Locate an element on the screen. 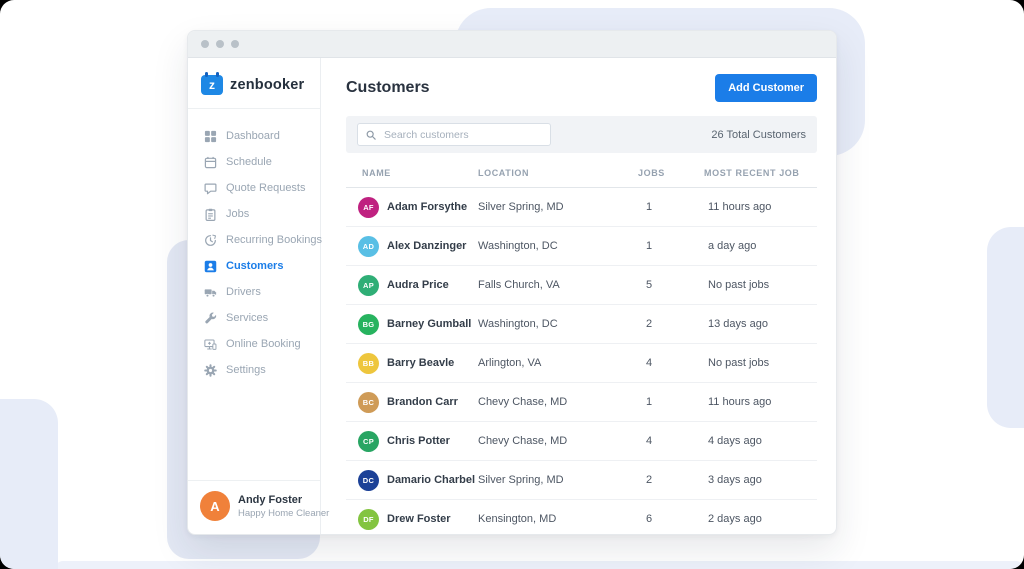 This screenshot has height=569, width=1024. sidebar-item-label: Online Booking is located at coordinates (263, 344).